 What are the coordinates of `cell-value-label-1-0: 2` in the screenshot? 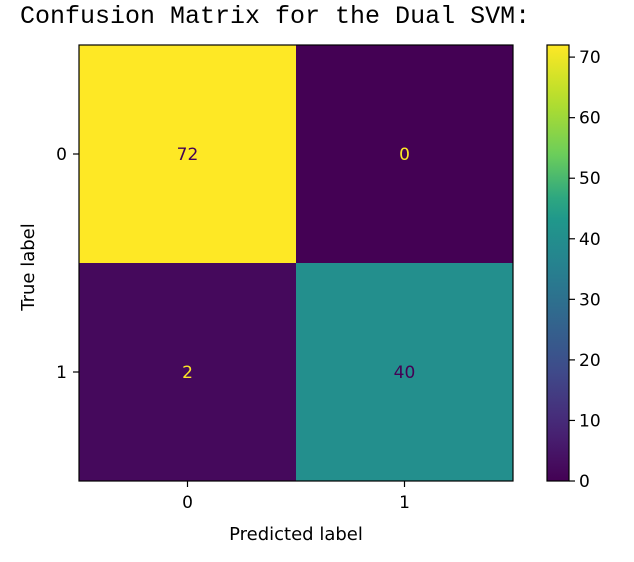 It's located at (187, 373).